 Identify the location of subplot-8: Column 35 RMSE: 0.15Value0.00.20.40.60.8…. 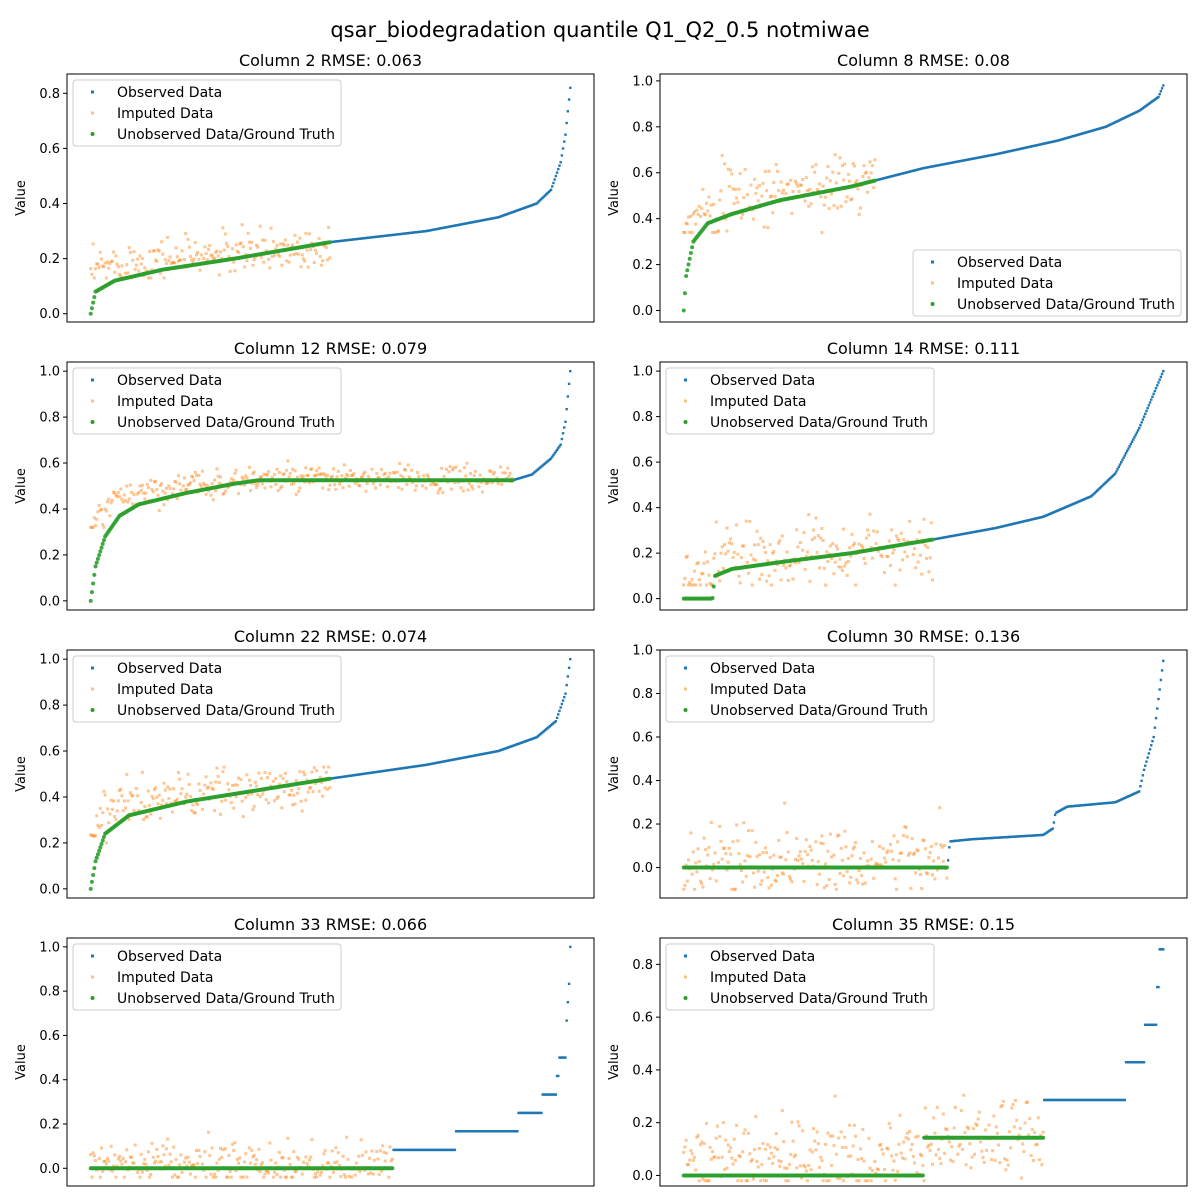
(897, 1051).